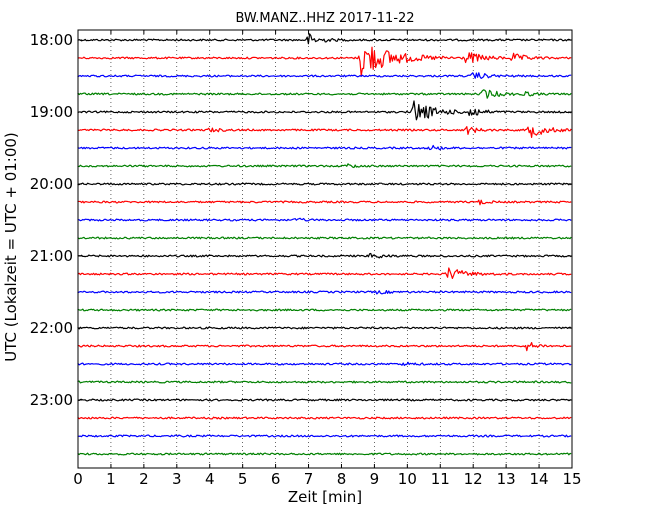  What do you see at coordinates (51, 400) in the screenshot?
I see `y-tick-label: 23:00` at bounding box center [51, 400].